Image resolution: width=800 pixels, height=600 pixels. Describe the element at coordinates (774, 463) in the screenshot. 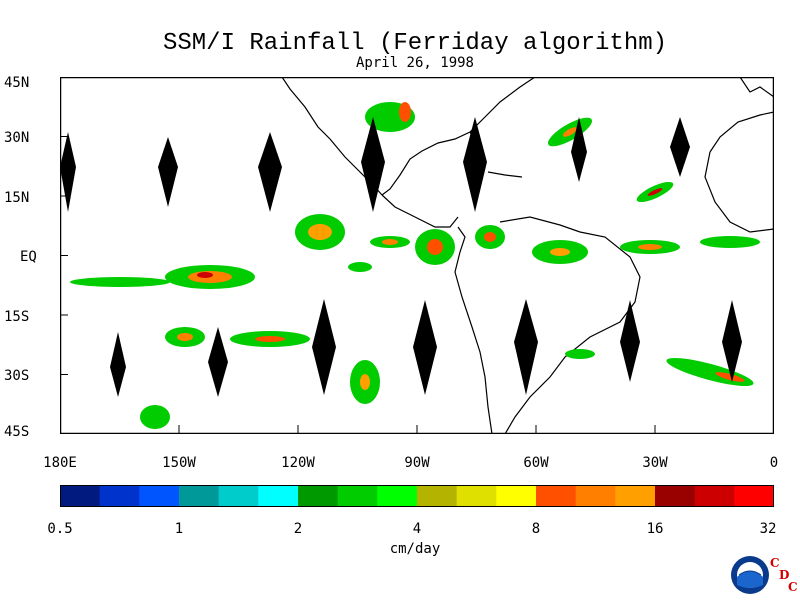

I see `lon-label: 0` at that location.